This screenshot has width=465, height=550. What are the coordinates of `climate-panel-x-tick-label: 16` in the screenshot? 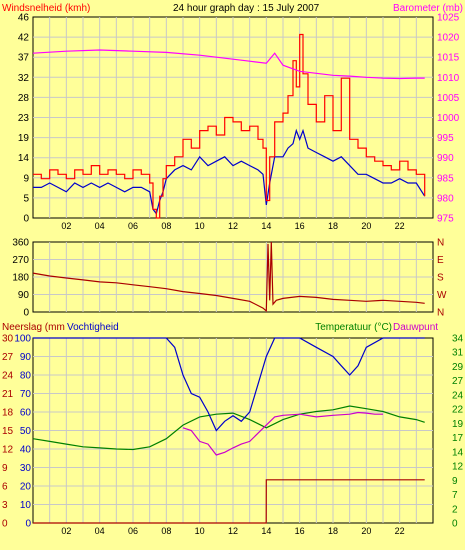 It's located at (300, 531).